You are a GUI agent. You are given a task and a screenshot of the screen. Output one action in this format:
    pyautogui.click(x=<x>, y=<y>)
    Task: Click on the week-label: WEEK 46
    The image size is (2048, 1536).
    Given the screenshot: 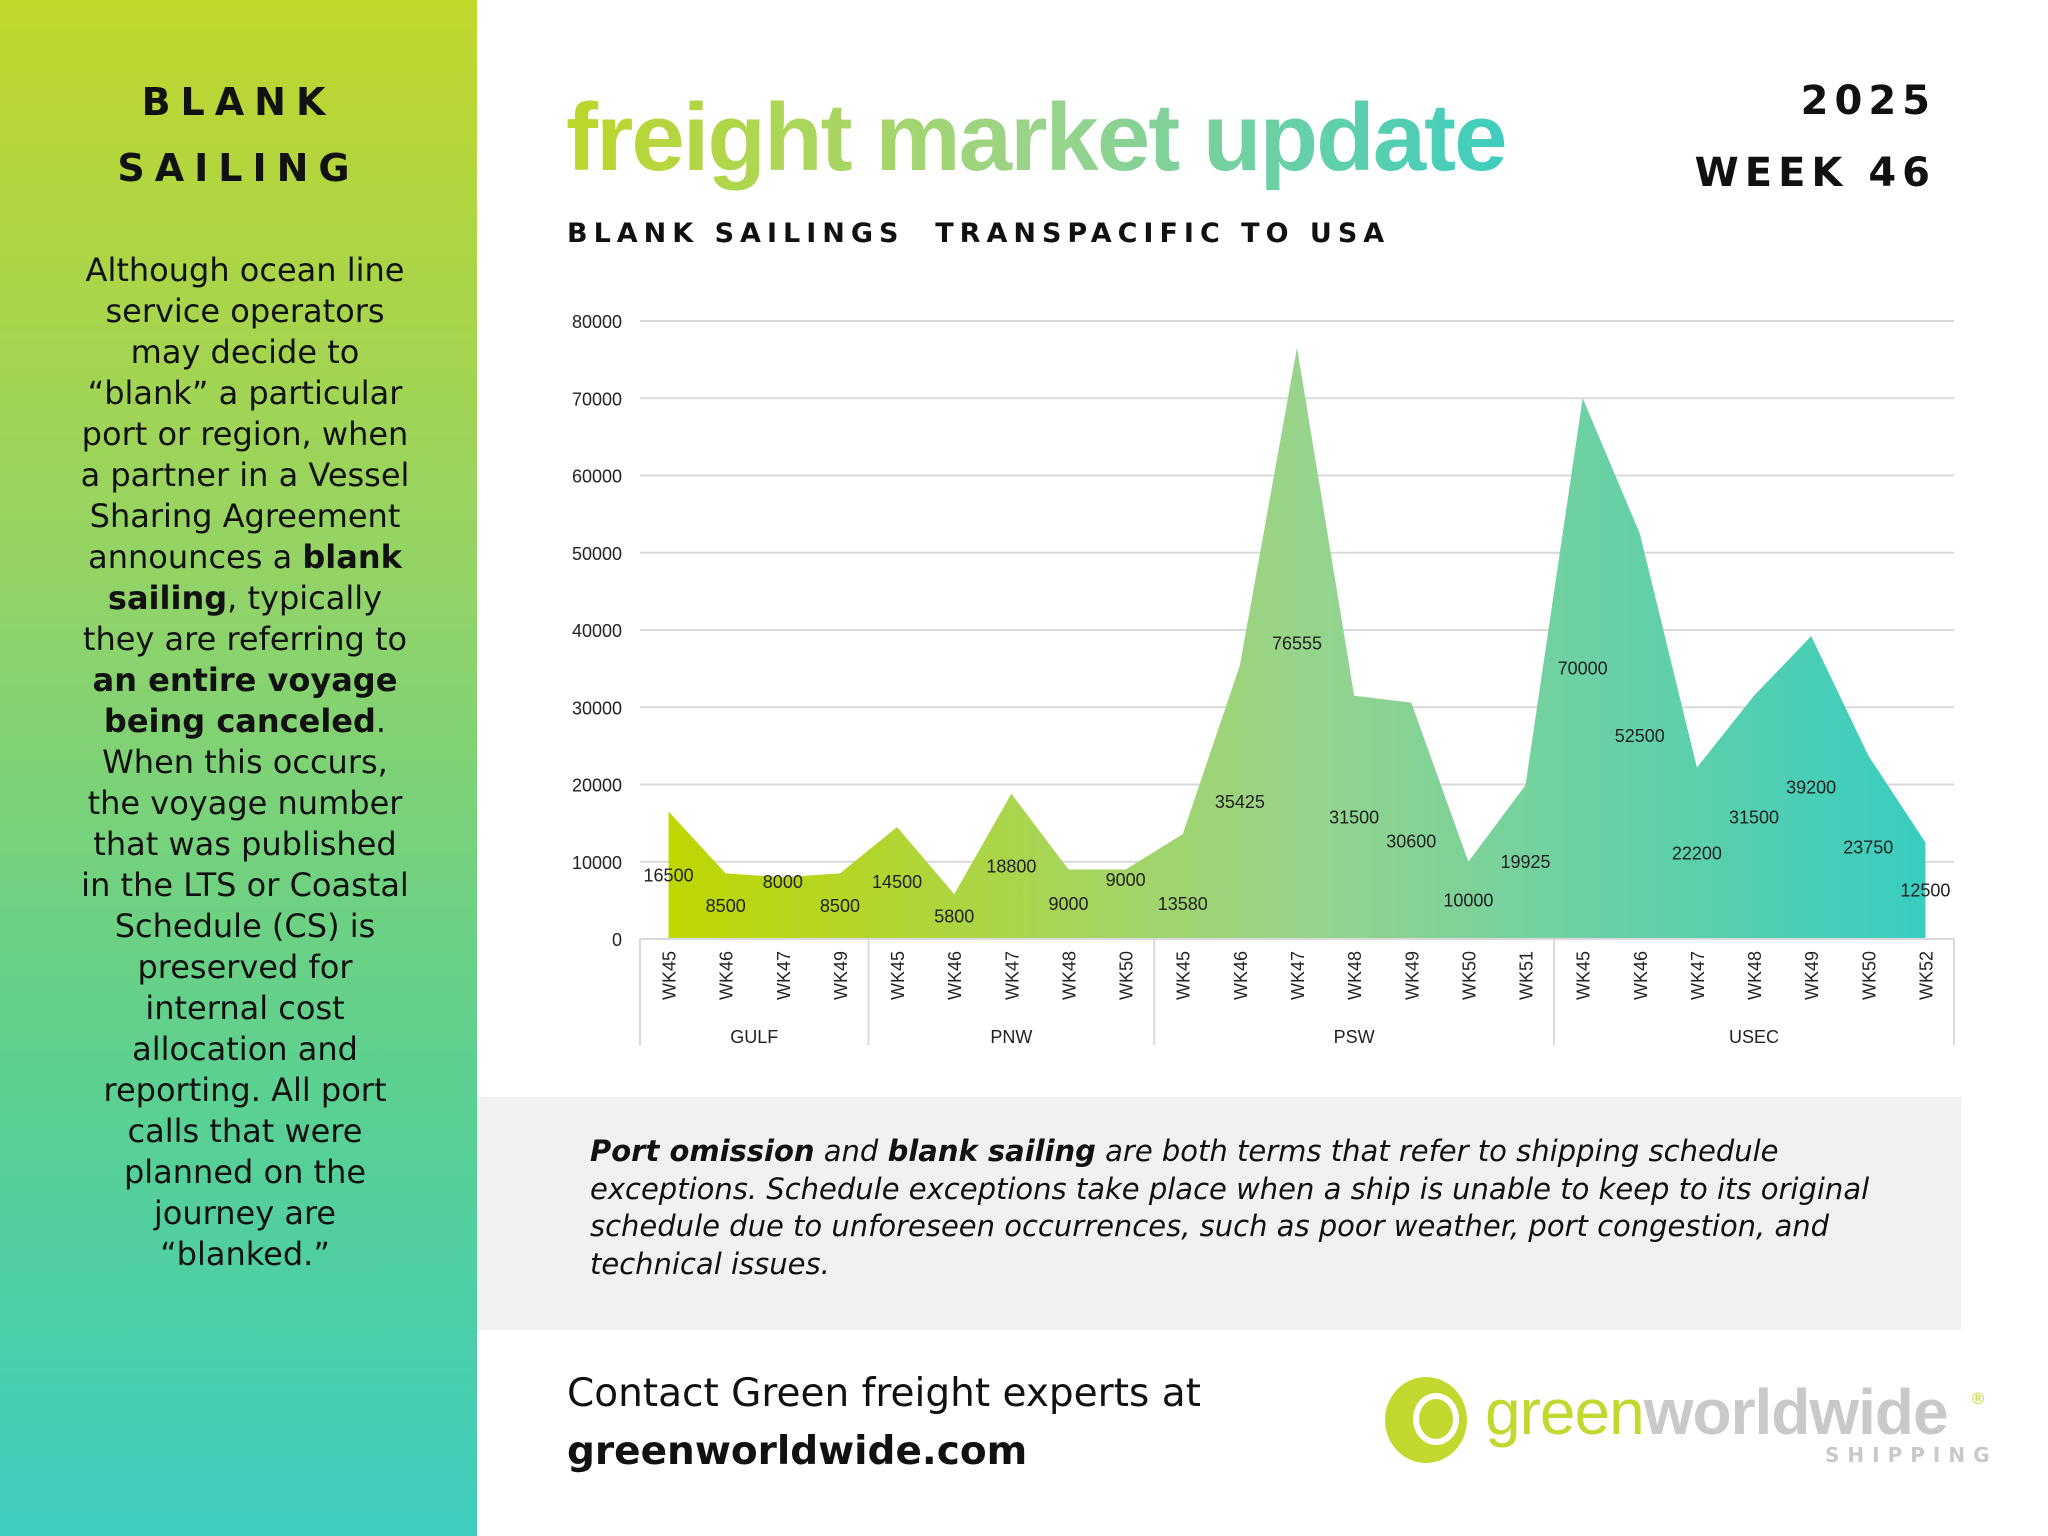 What is the action you would take?
    pyautogui.click(x=1815, y=173)
    